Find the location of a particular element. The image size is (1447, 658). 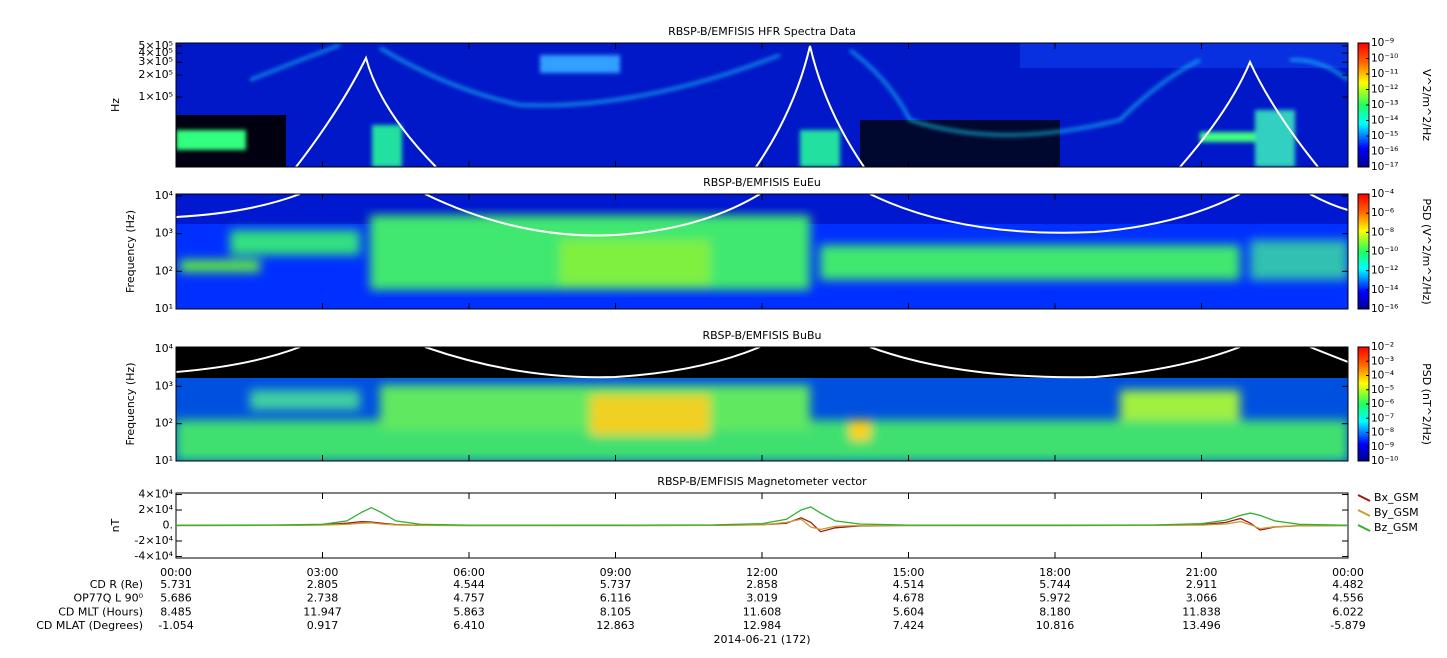

ephemeris-value: 8.180 is located at coordinates (1055, 611).